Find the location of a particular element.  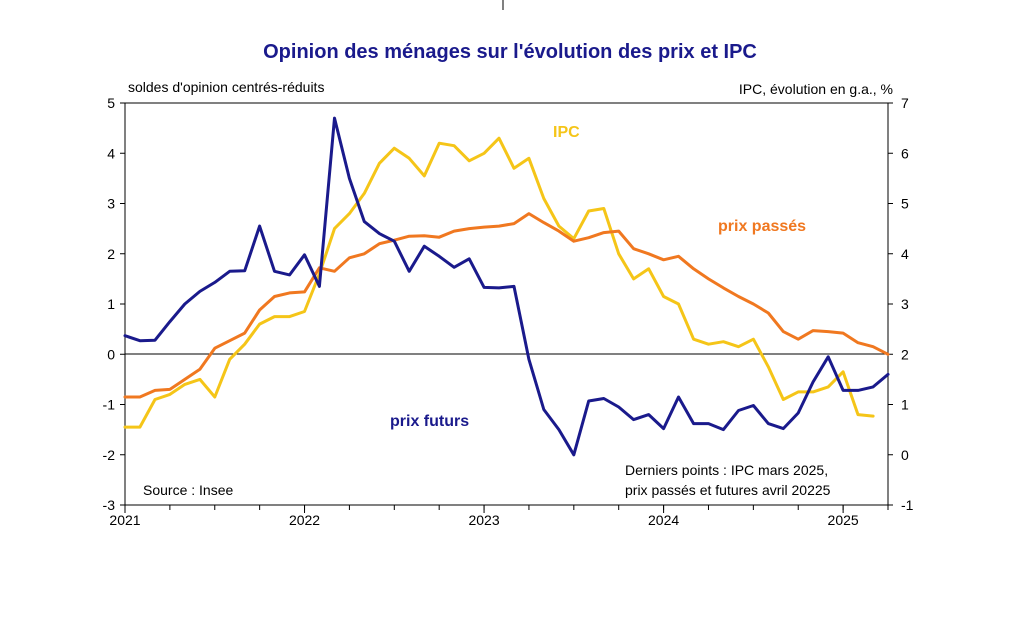

x-axis-ticks: 2021 2022 2023 2024 2025 is located at coordinates (499, 516).